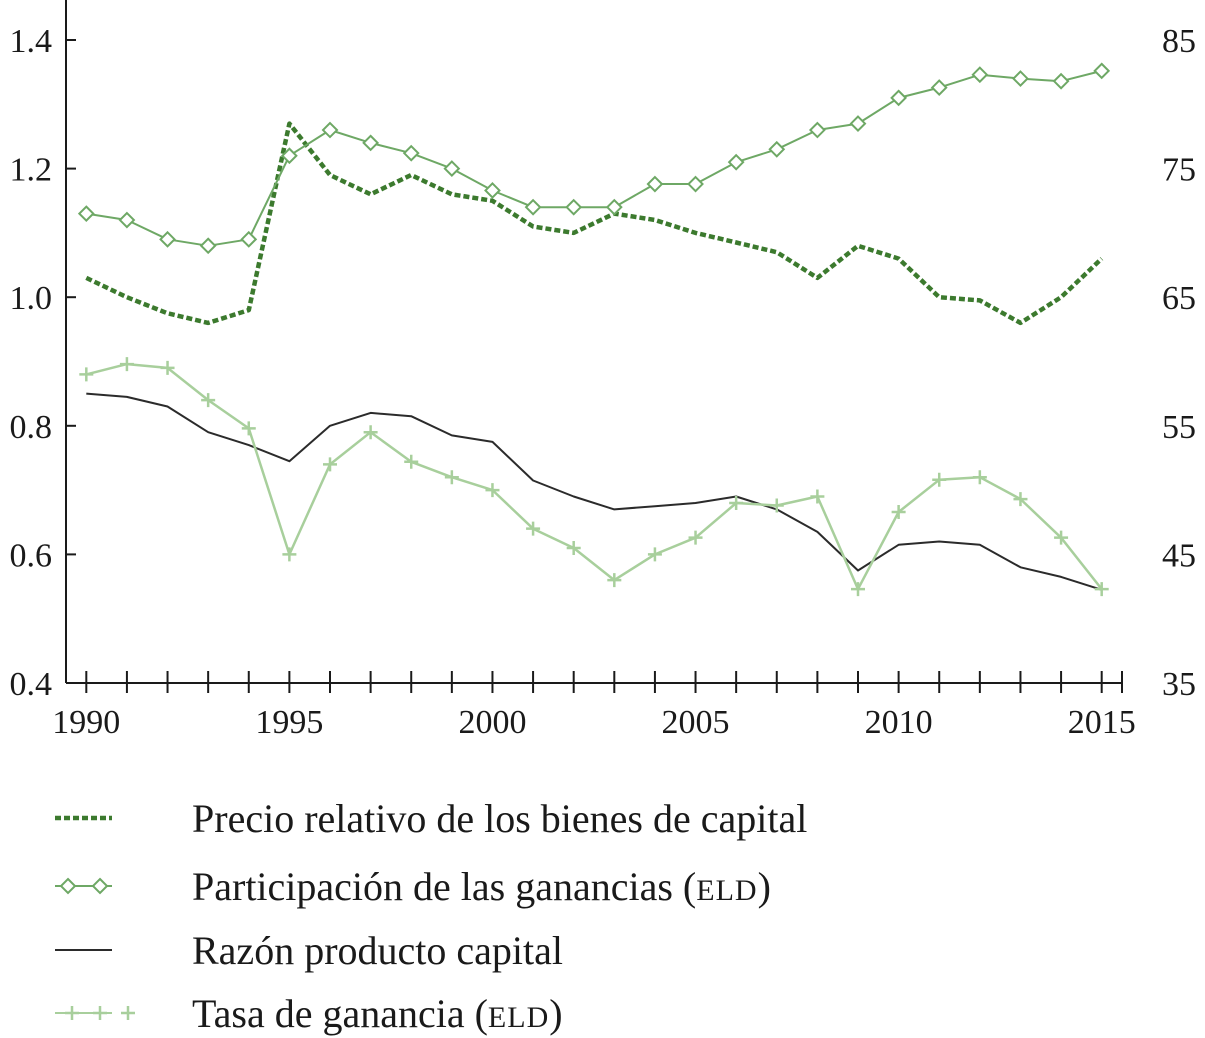 This screenshot has width=1205, height=1038. I want to click on x-tick-label: 2010, so click(899, 722).